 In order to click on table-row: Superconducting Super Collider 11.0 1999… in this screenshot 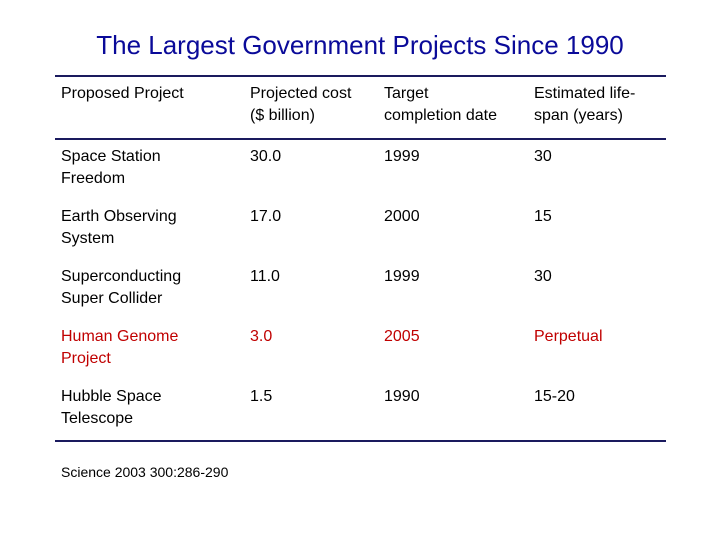, I will do `click(360, 290)`.